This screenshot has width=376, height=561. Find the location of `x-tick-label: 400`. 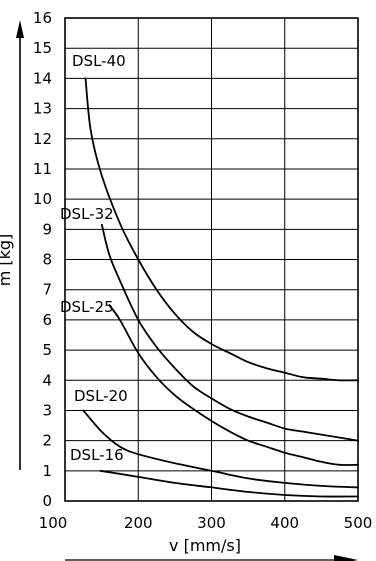

x-tick-label: 400 is located at coordinates (284, 523).